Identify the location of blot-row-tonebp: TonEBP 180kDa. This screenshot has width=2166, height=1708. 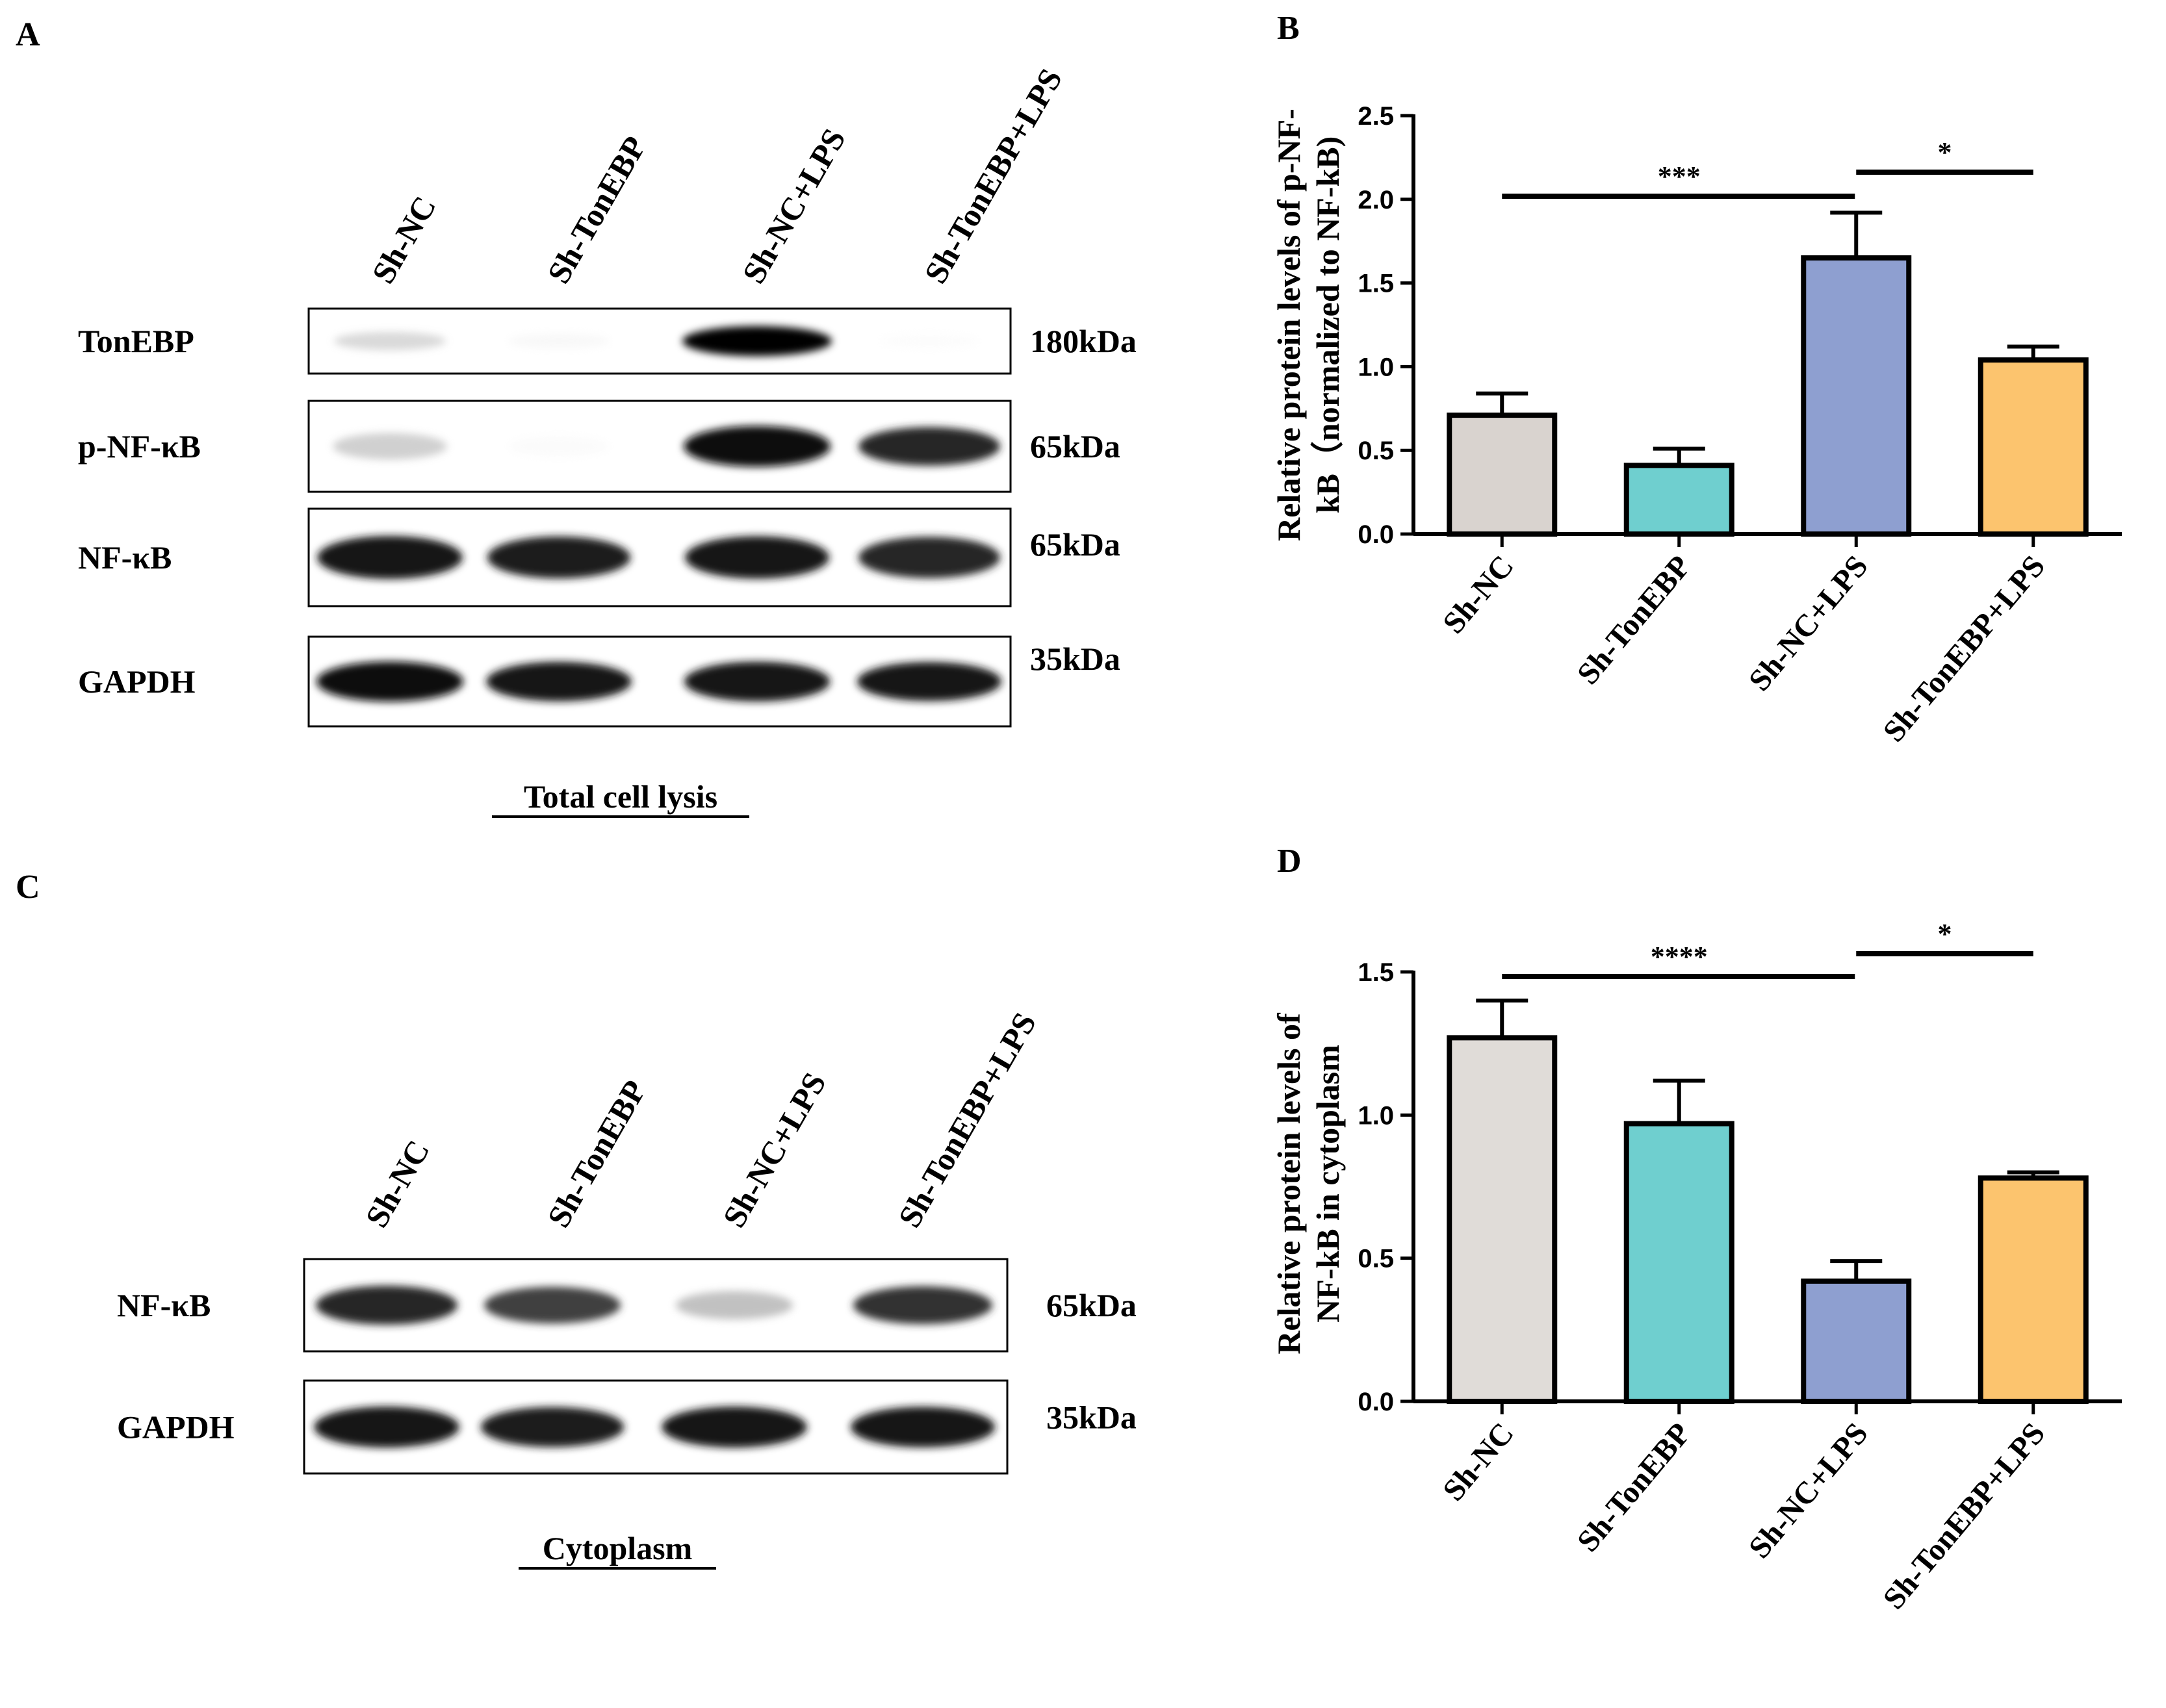
(607, 341).